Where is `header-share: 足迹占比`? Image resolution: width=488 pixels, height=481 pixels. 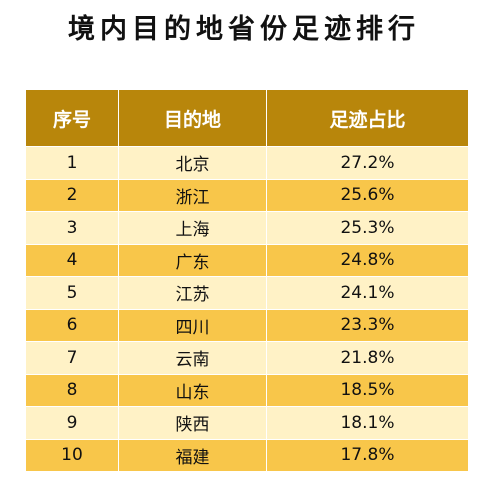 header-share: 足迹占比 is located at coordinates (367, 118).